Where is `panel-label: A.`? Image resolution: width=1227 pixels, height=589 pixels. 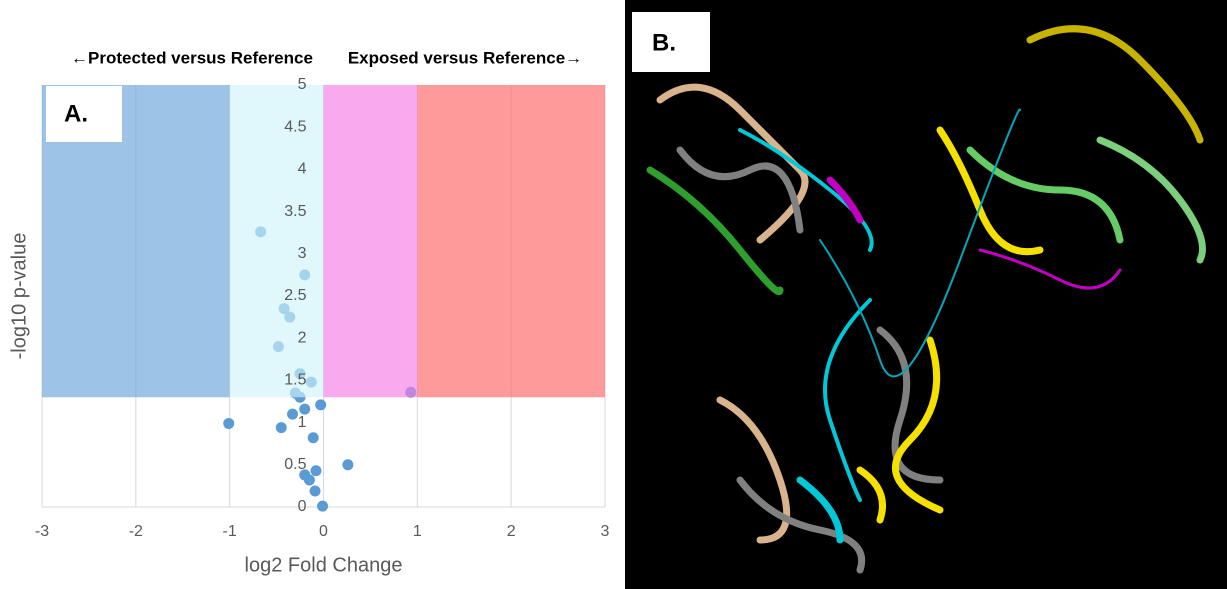 panel-label: A. is located at coordinates (76, 113).